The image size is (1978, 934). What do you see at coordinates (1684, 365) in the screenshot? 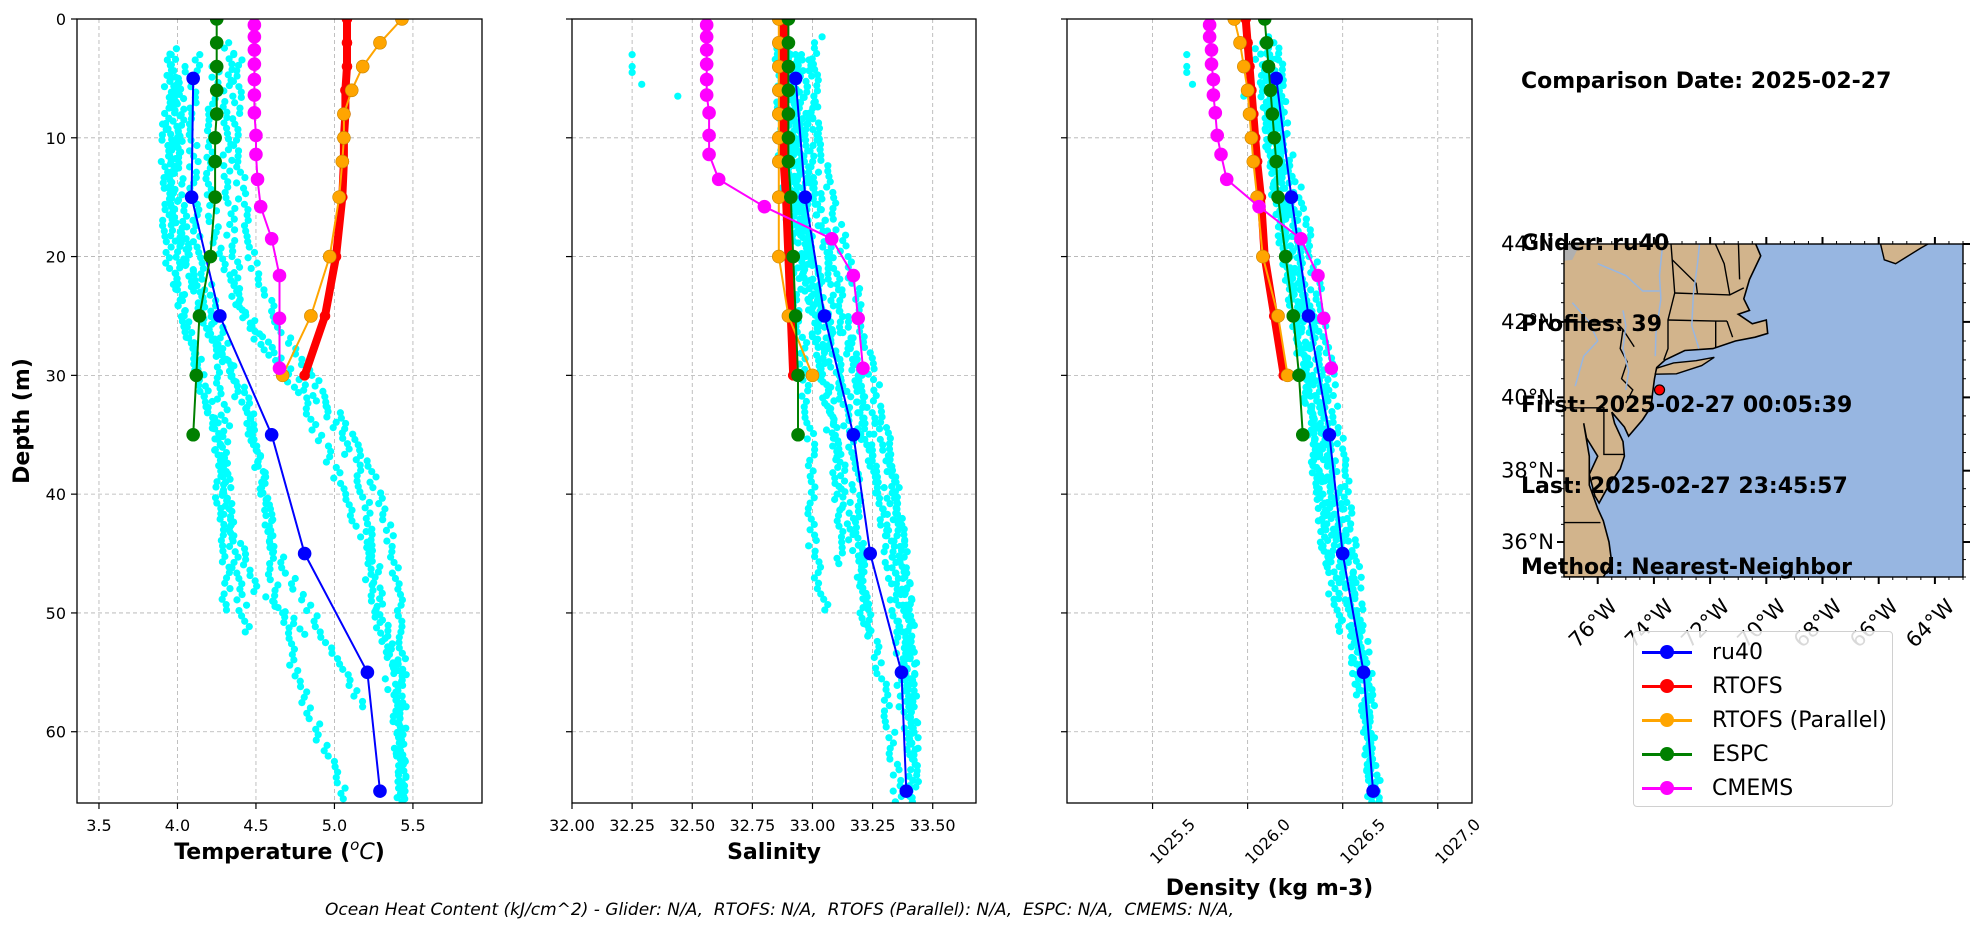
I see `long-island` at bounding box center [1684, 365].